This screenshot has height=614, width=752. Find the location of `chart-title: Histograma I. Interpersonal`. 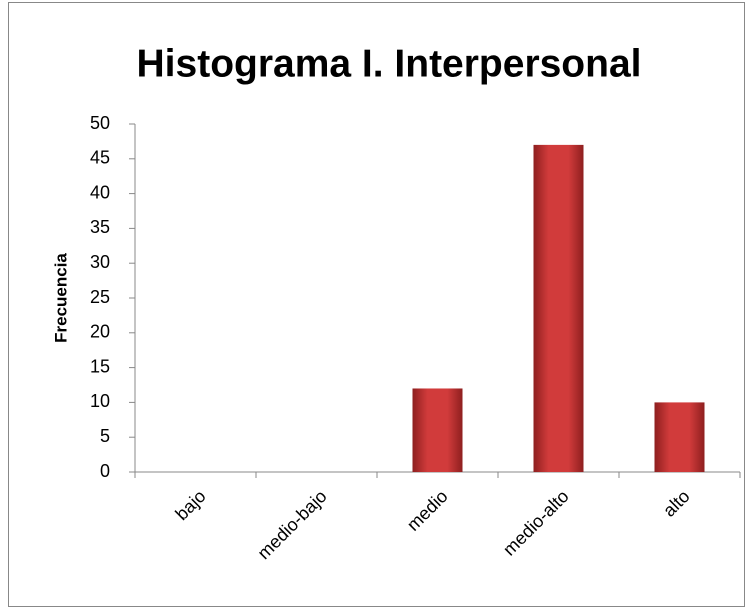

chart-title: Histograma I. Interpersonal is located at coordinates (389, 63).